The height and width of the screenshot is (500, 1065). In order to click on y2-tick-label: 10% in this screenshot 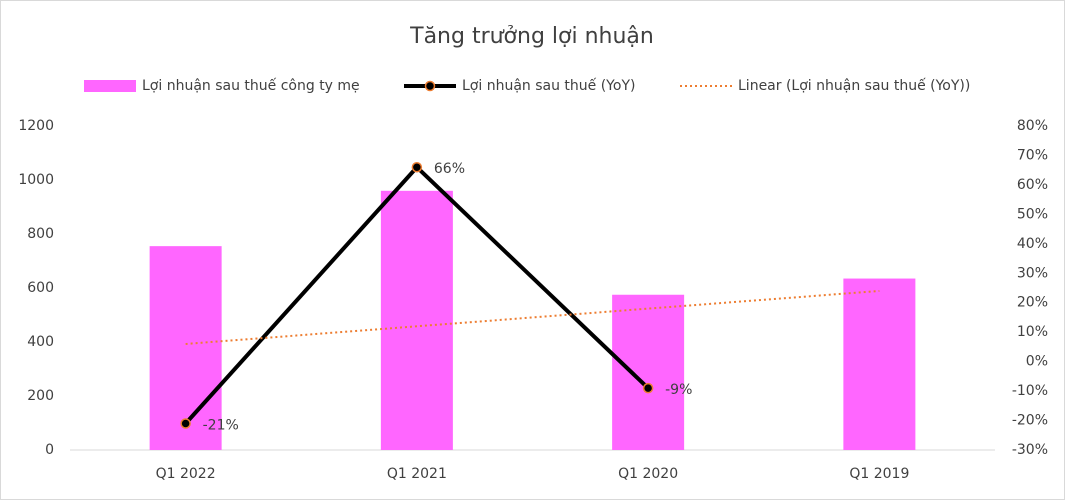, I will do `click(1032, 332)`.